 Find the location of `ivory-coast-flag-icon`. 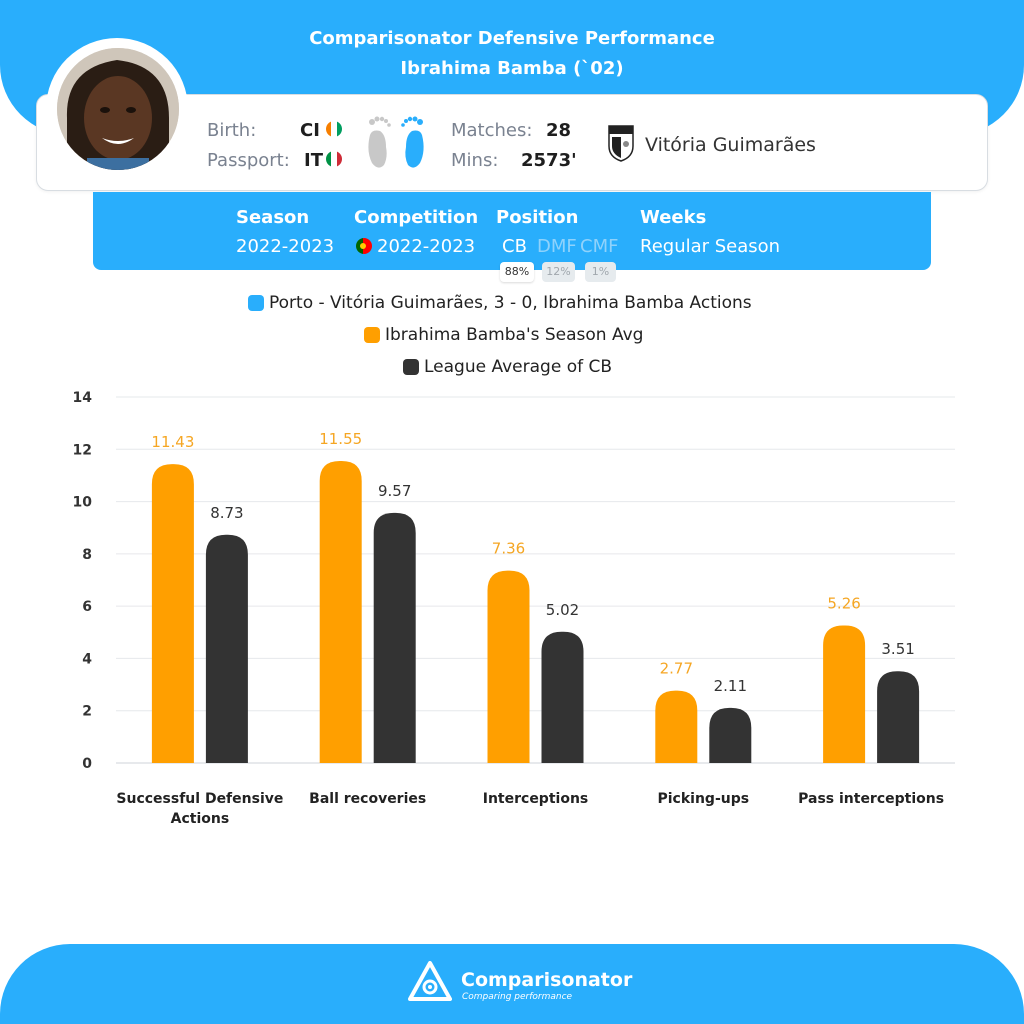

ivory-coast-flag-icon is located at coordinates (334, 129).